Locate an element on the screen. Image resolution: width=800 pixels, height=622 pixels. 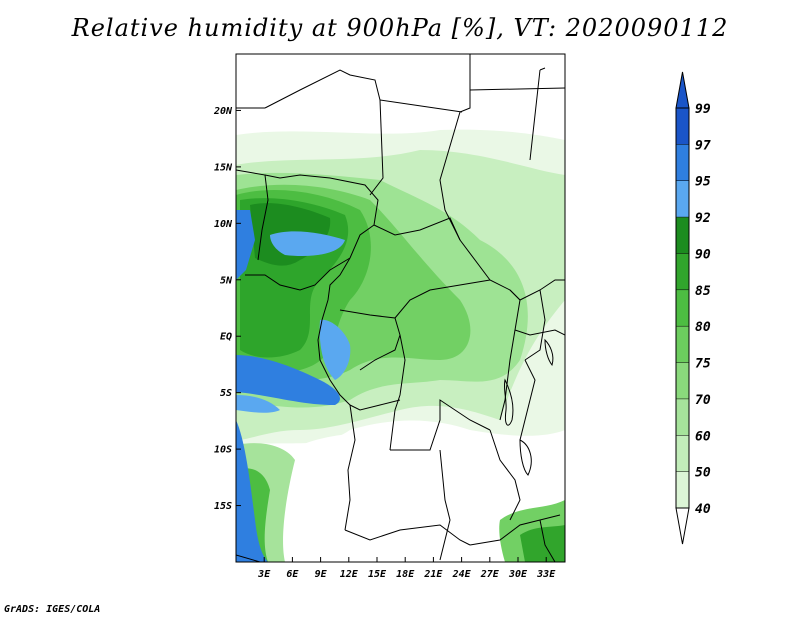
colorbar-level-label: 97 is located at coordinates (703, 145).